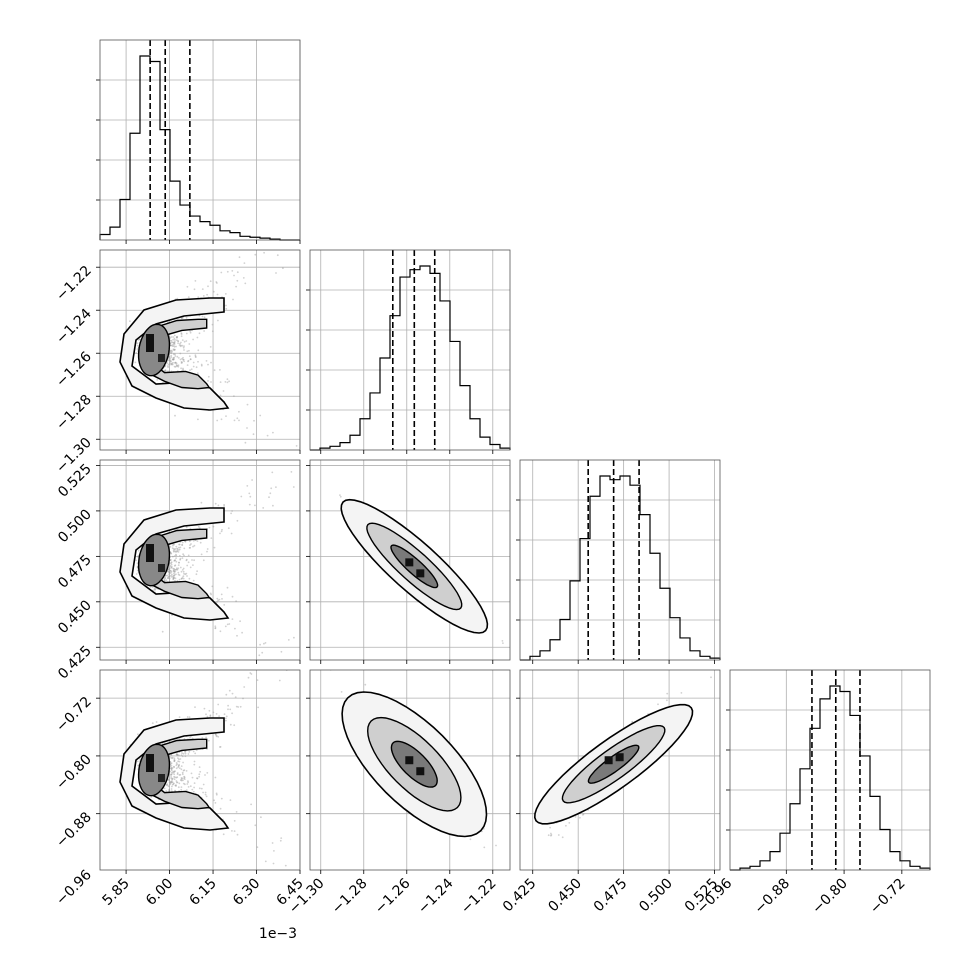 The height and width of the screenshot is (970, 970). What do you see at coordinates (410, 770) in the screenshot?
I see `scatter-3-1-frame` at bounding box center [410, 770].